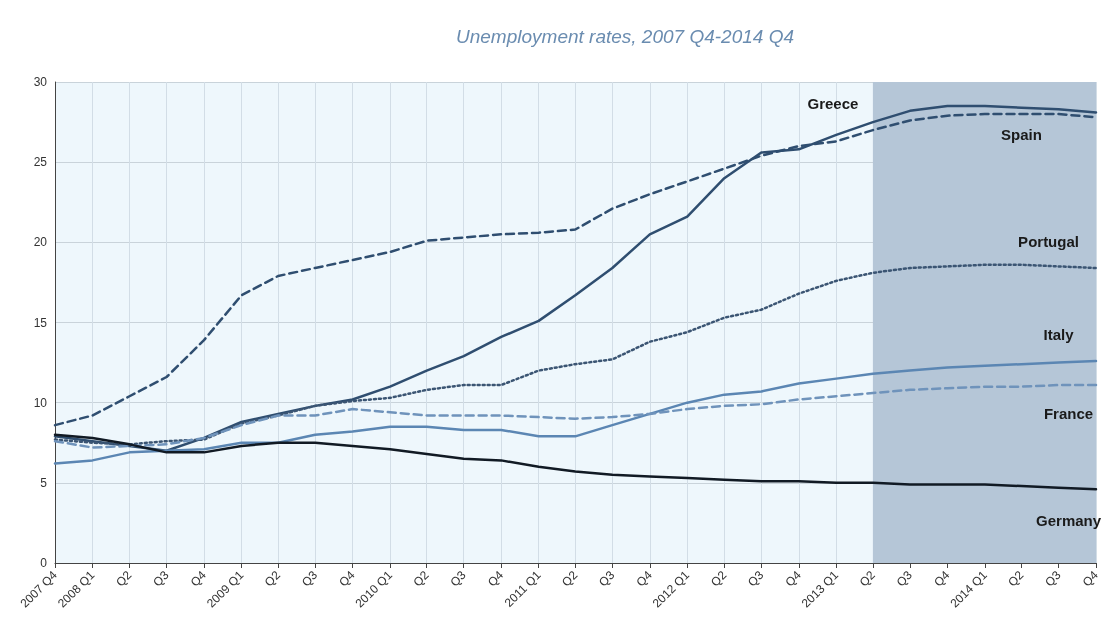 This screenshot has width=1103, height=639. What do you see at coordinates (1021, 135) in the screenshot?
I see `series-label: Spain` at bounding box center [1021, 135].